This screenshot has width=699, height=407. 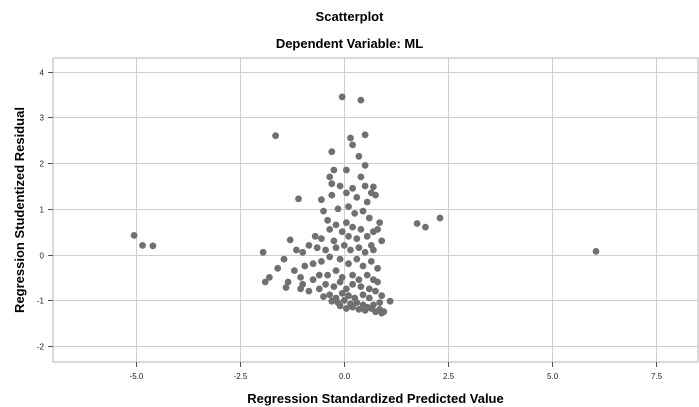 I want to click on y-axis-ticks: -2 -1 0 1 2 3 4, so click(x=45, y=210).